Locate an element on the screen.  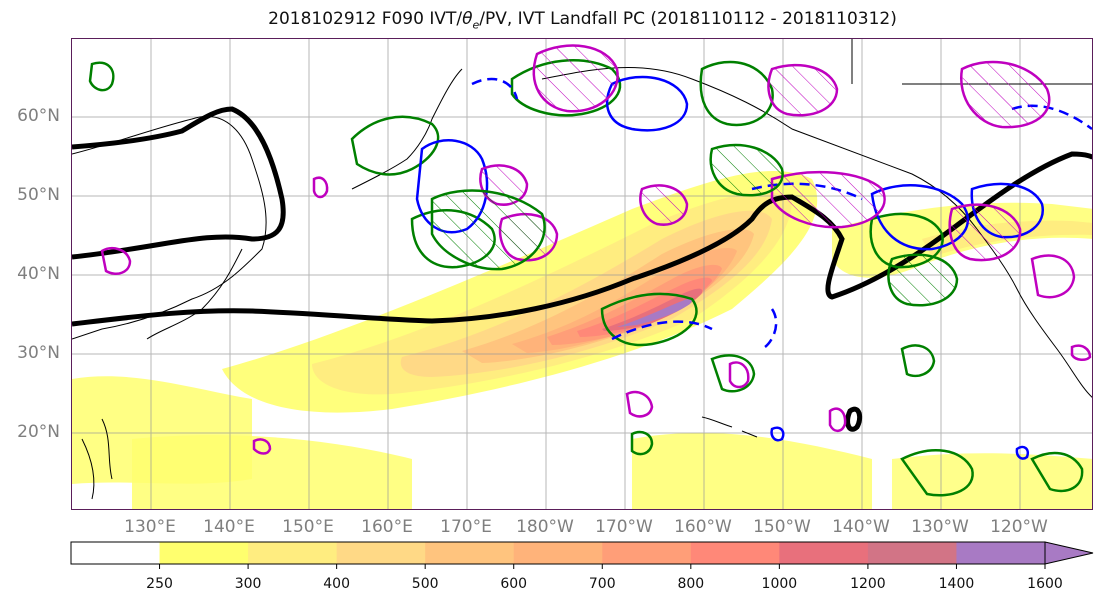
japan-coast is located at coordinates (194, 294).